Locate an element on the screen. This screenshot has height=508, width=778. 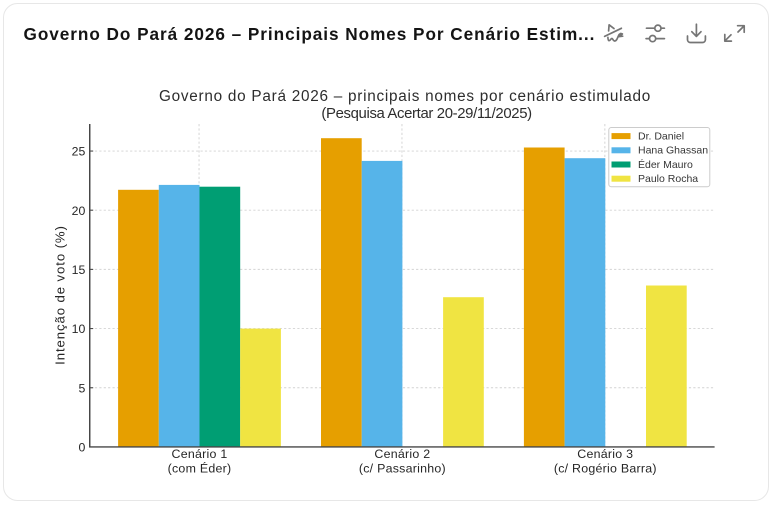
svg-text: (c/ Passarinho) is located at coordinates (402, 468).